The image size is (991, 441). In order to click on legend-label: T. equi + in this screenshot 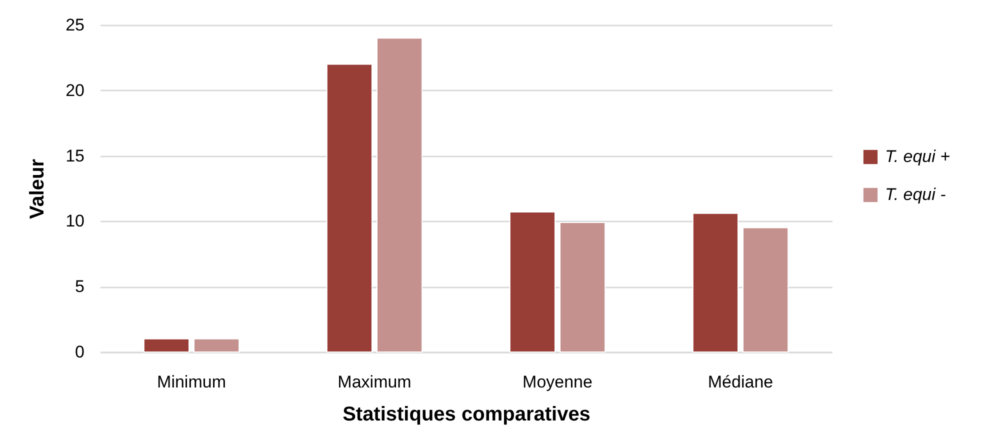, I will do `click(917, 156)`.